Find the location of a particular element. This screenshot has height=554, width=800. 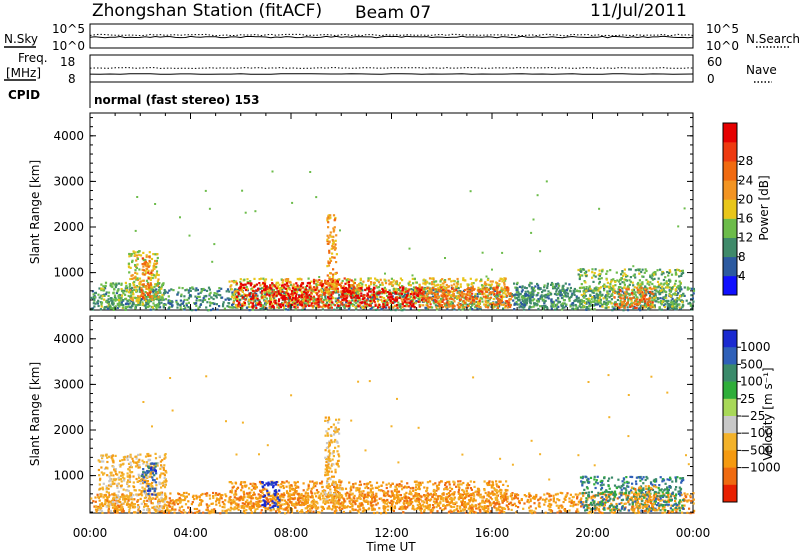

power-sparse-cell is located at coordinates (546, 181).